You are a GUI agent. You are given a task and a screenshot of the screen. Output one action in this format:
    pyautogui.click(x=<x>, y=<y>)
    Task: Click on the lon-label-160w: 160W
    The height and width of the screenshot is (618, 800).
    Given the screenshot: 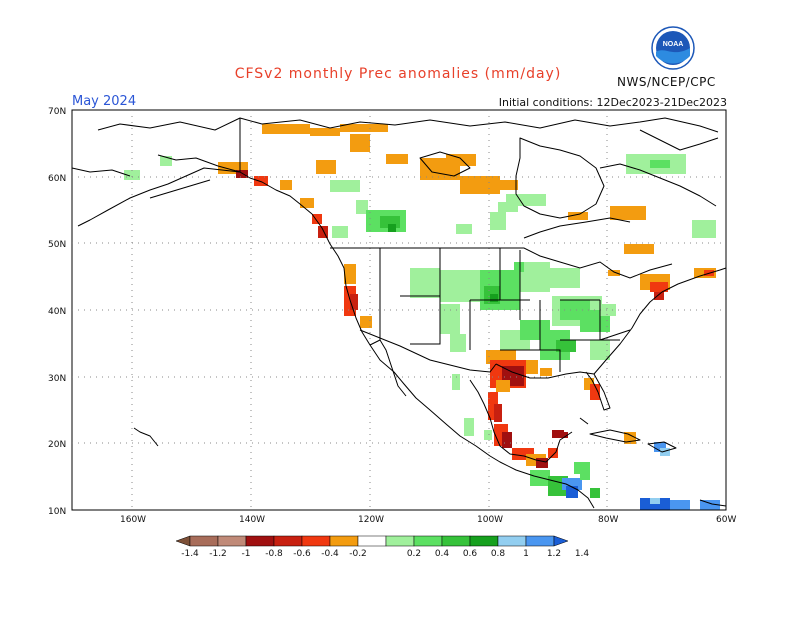 What is the action you would take?
    pyautogui.click(x=133, y=520)
    